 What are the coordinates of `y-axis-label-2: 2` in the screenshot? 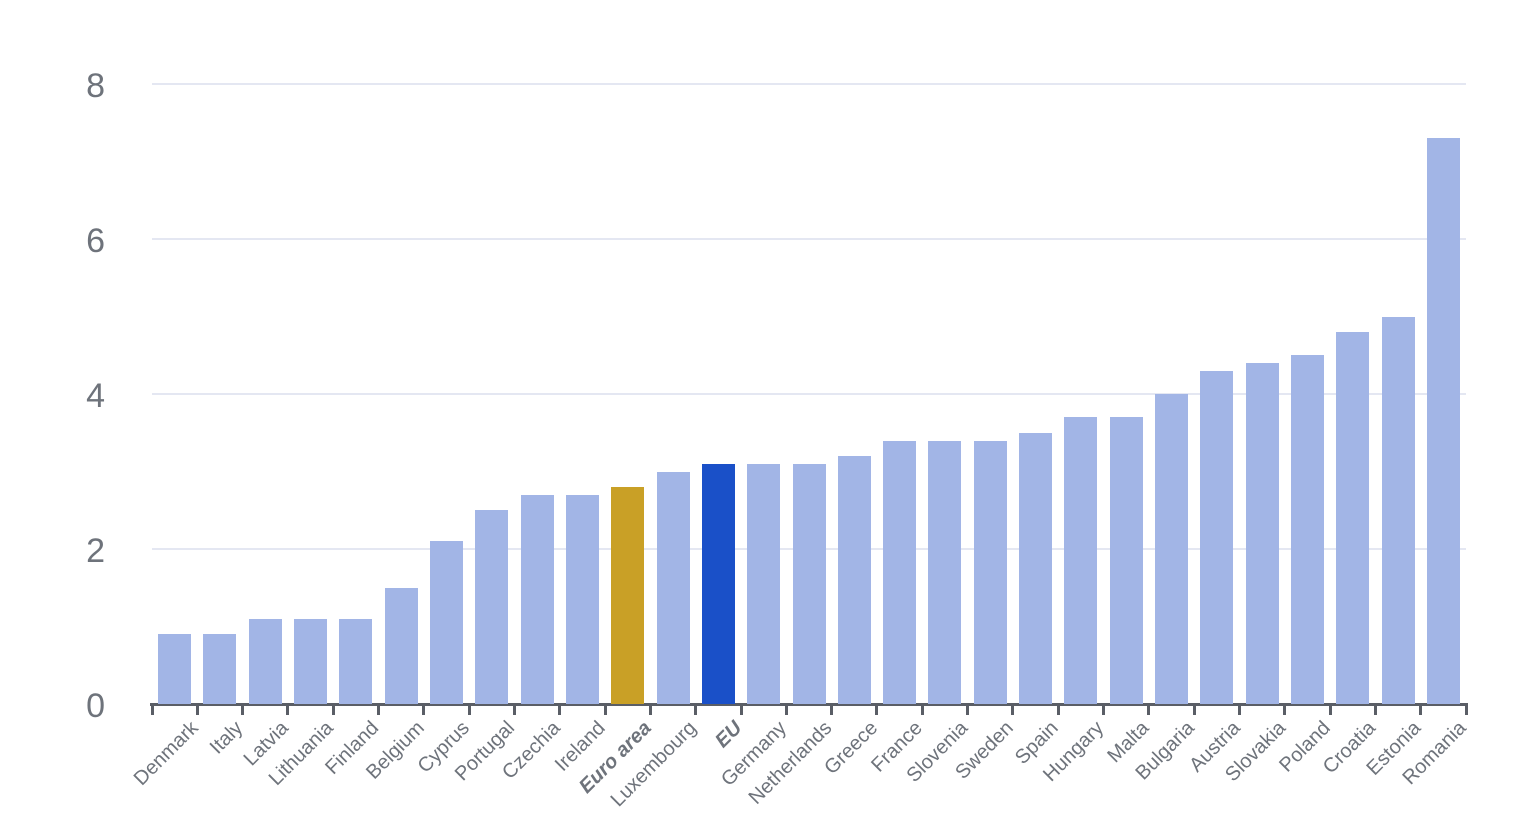 It's located at (95, 551).